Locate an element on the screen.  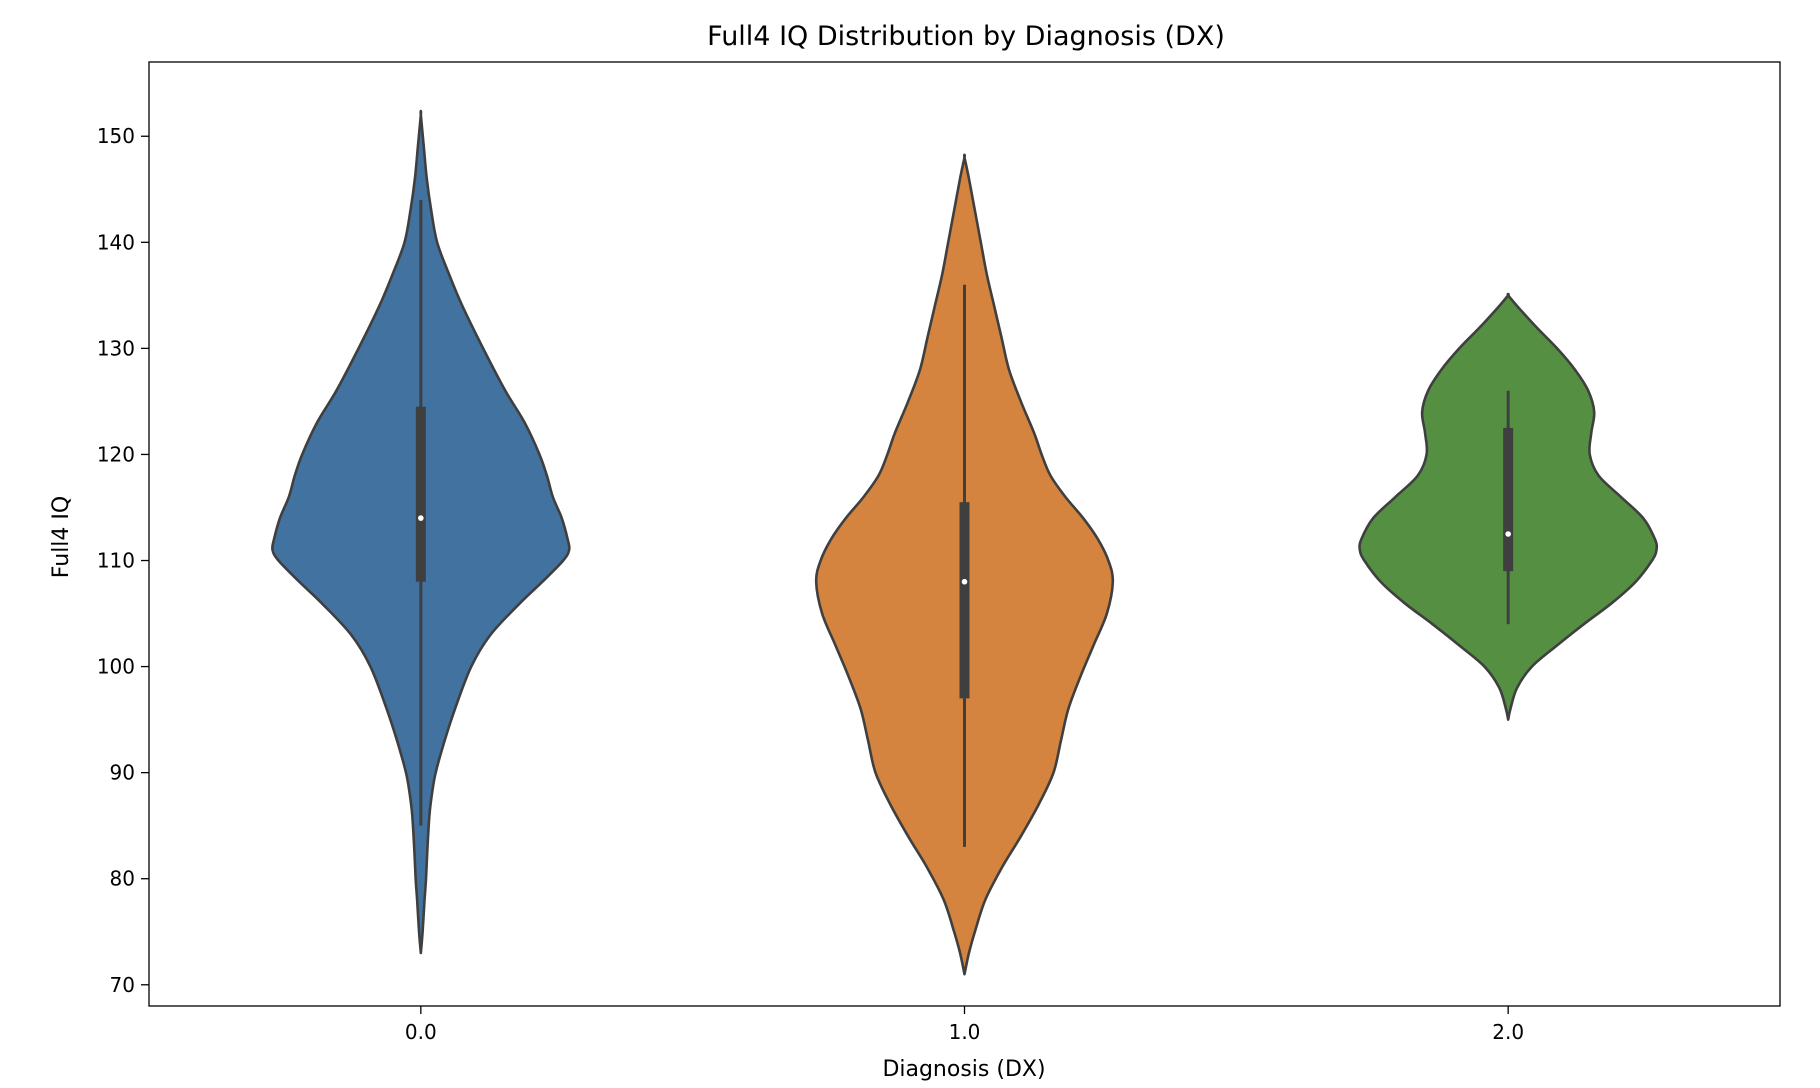
x-tick-label: 2.0 is located at coordinates (1508, 1032).